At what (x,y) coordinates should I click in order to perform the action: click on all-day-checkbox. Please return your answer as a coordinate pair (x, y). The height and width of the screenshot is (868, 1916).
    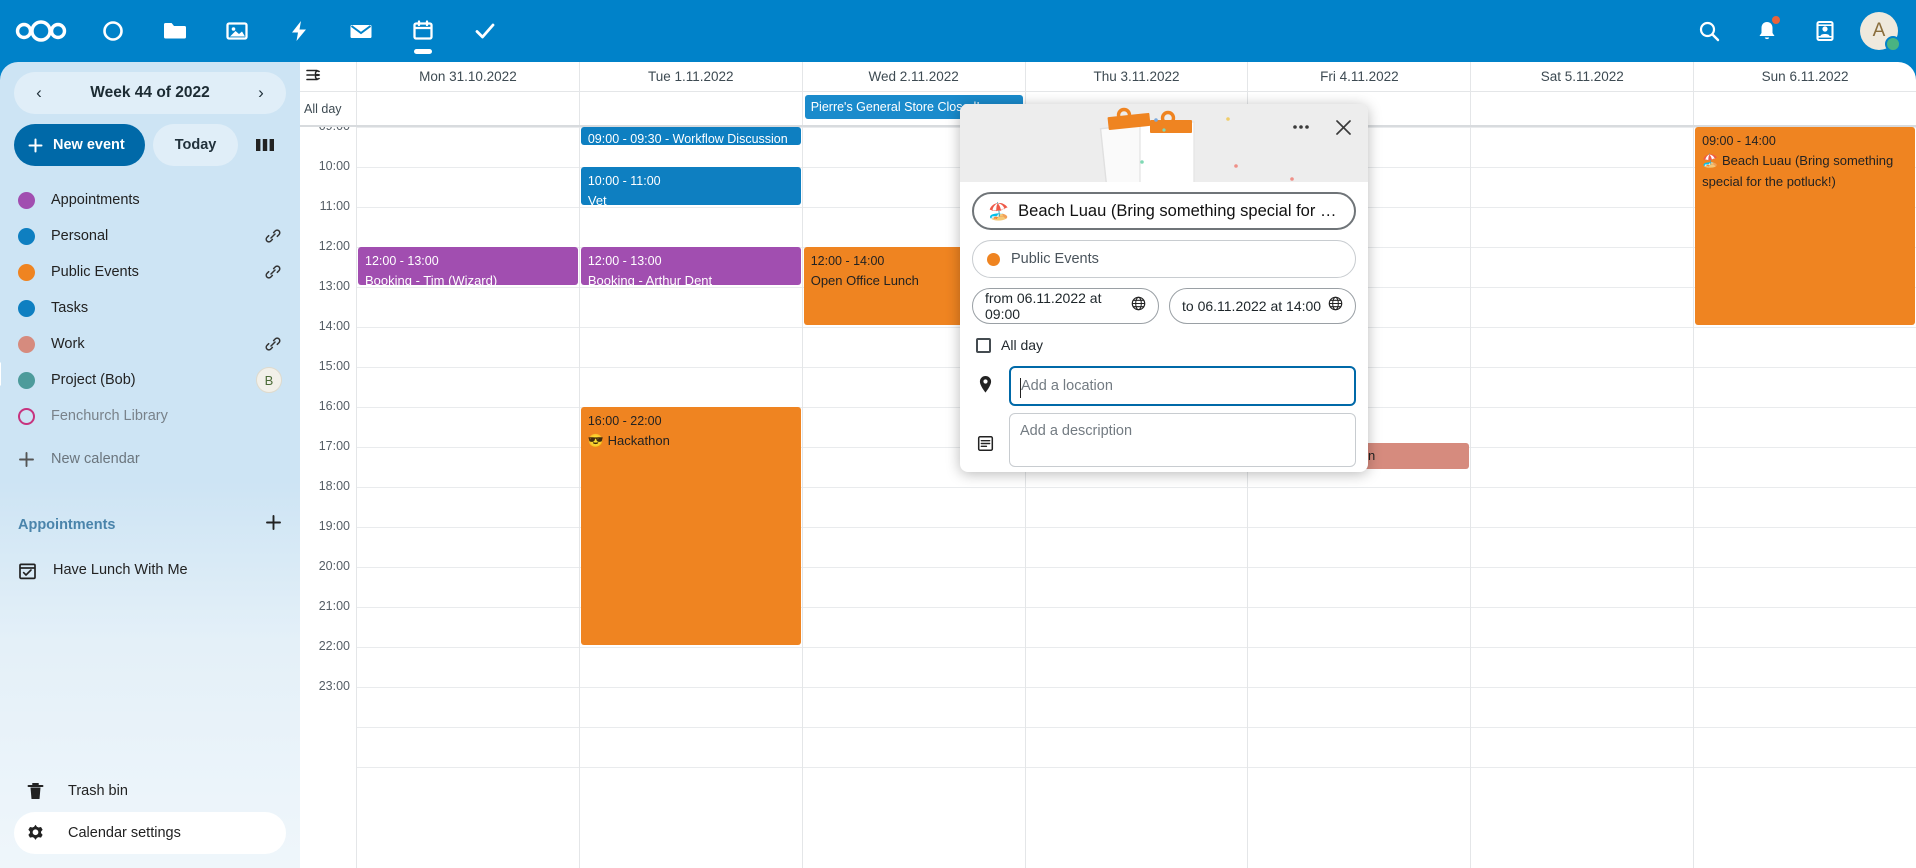
    Looking at the image, I should click on (983, 345).